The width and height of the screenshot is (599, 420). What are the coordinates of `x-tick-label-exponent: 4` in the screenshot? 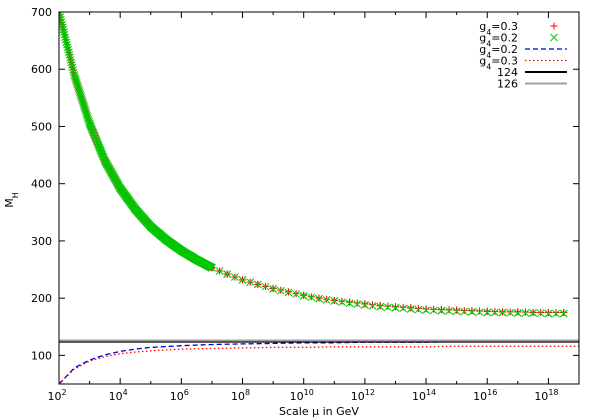 It's located at (125, 392).